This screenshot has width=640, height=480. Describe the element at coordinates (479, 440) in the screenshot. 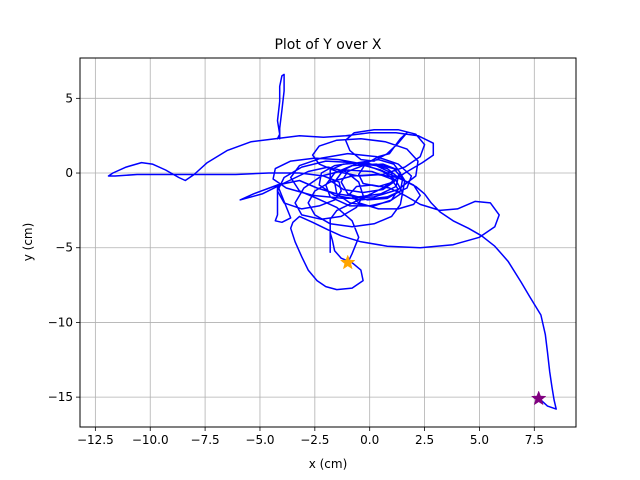

I see `x-tick-label: 5.0` at that location.